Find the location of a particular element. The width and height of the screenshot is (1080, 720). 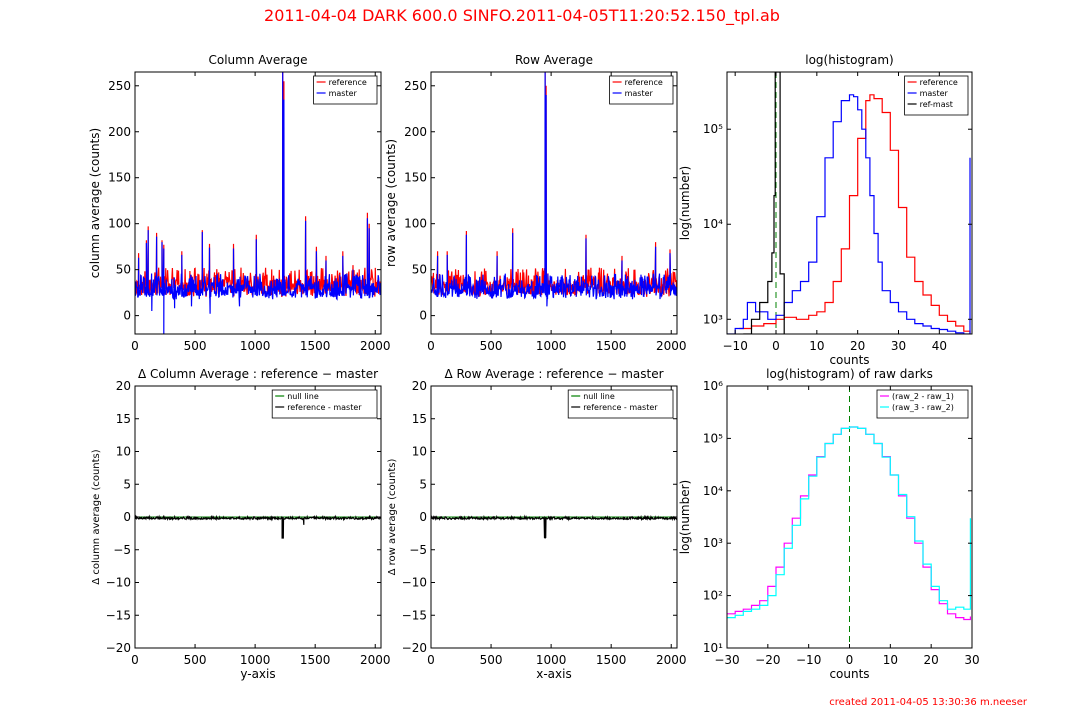

series--raw-3-raw-2- is located at coordinates (849, 522).